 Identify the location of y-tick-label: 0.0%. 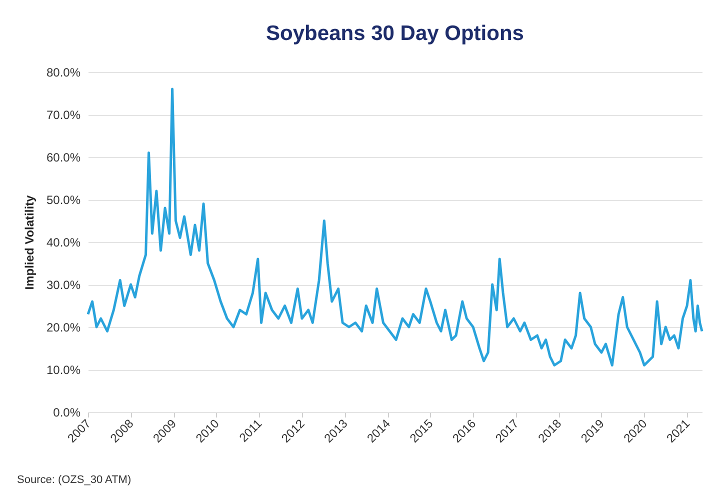
(67, 413).